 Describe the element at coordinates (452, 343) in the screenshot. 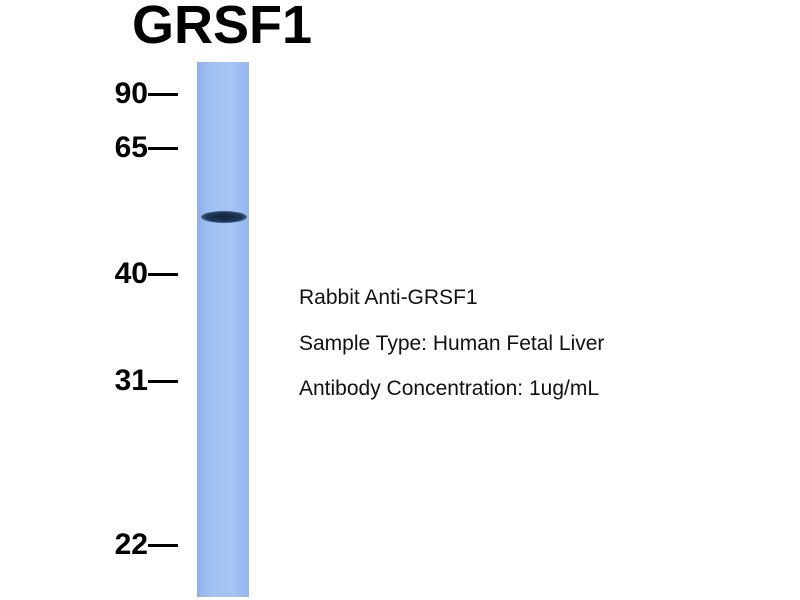

I see `sample-type-label: Sample Type: Human Fetal Liver` at that location.